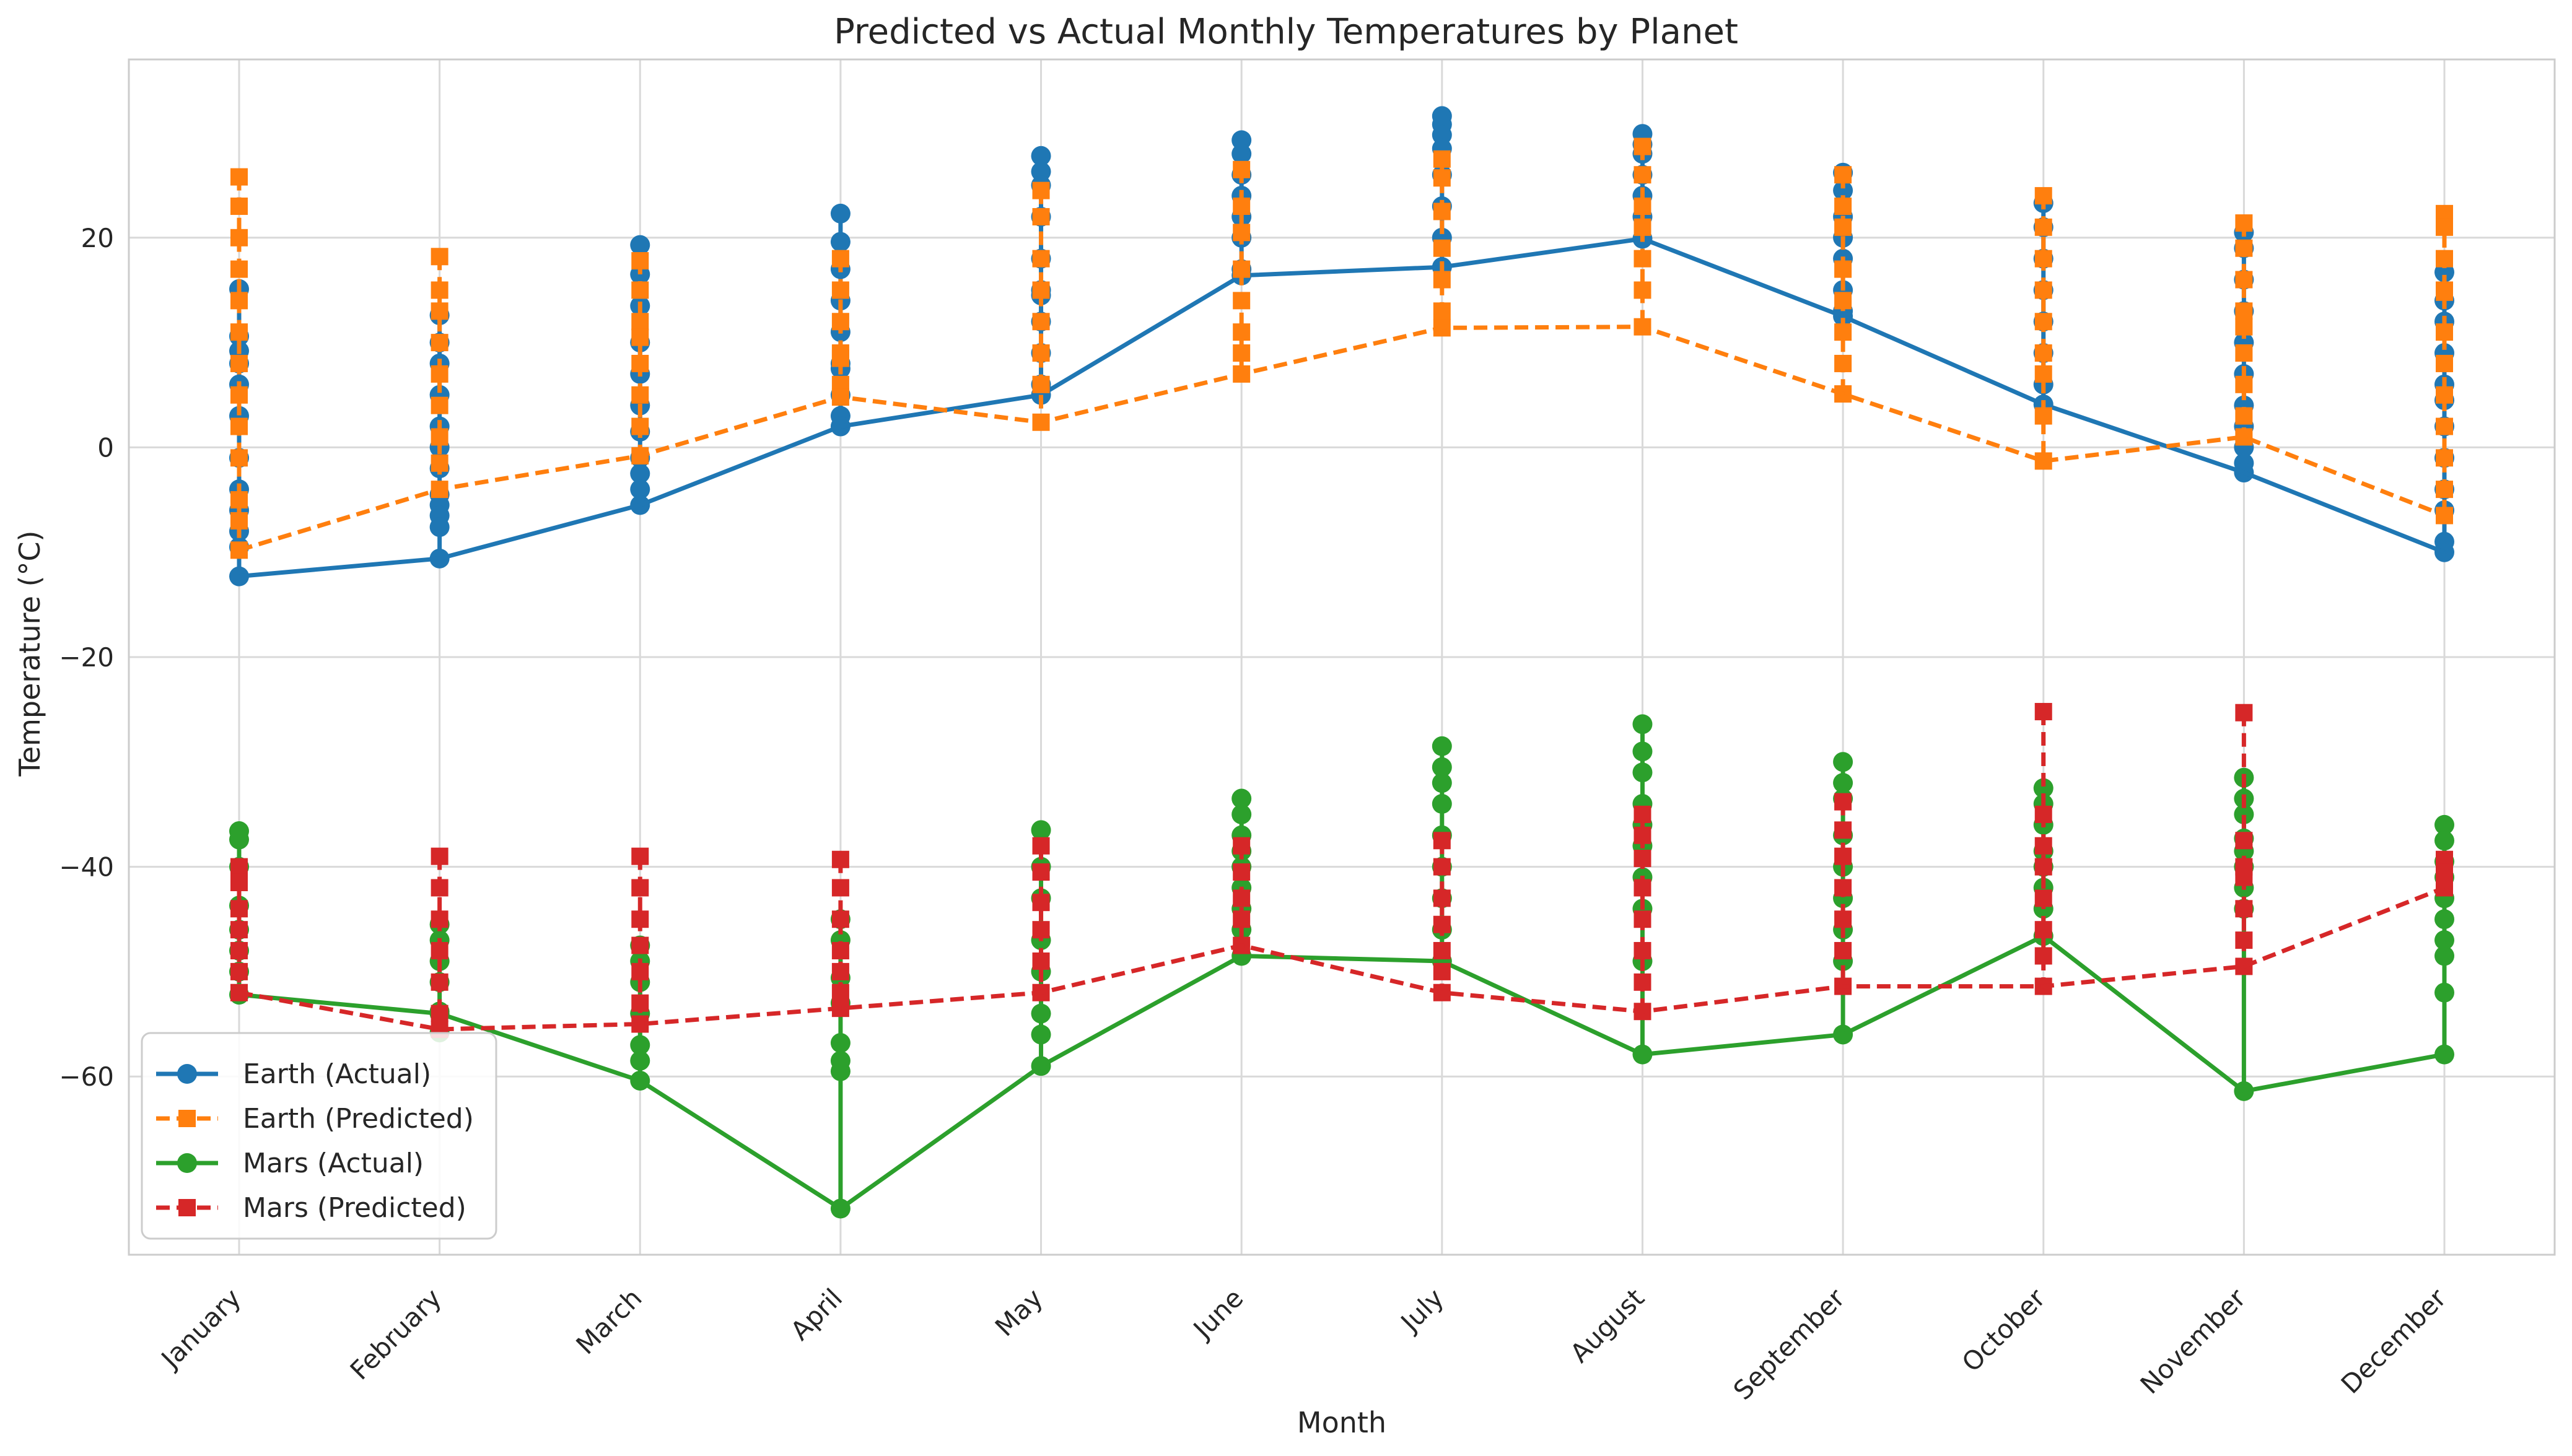  I want to click on legend-label: Earth (Predicted), so click(358, 1119).